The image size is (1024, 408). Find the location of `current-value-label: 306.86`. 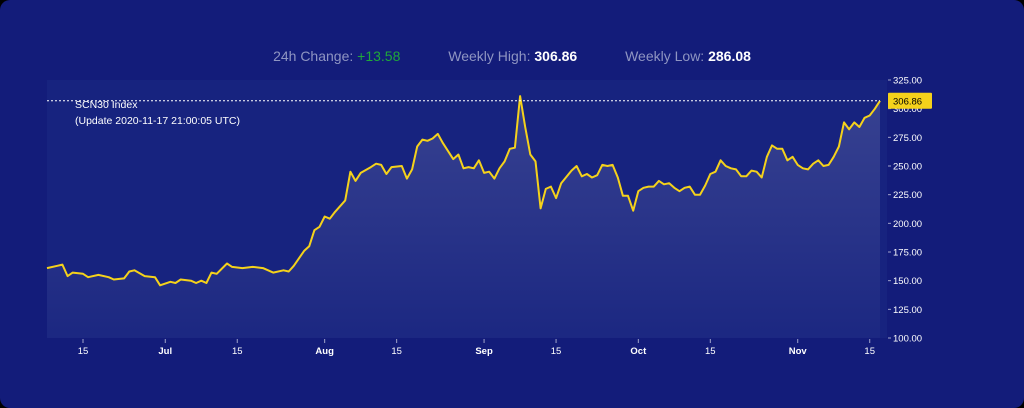

current-value-label: 306.86 is located at coordinates (907, 101).